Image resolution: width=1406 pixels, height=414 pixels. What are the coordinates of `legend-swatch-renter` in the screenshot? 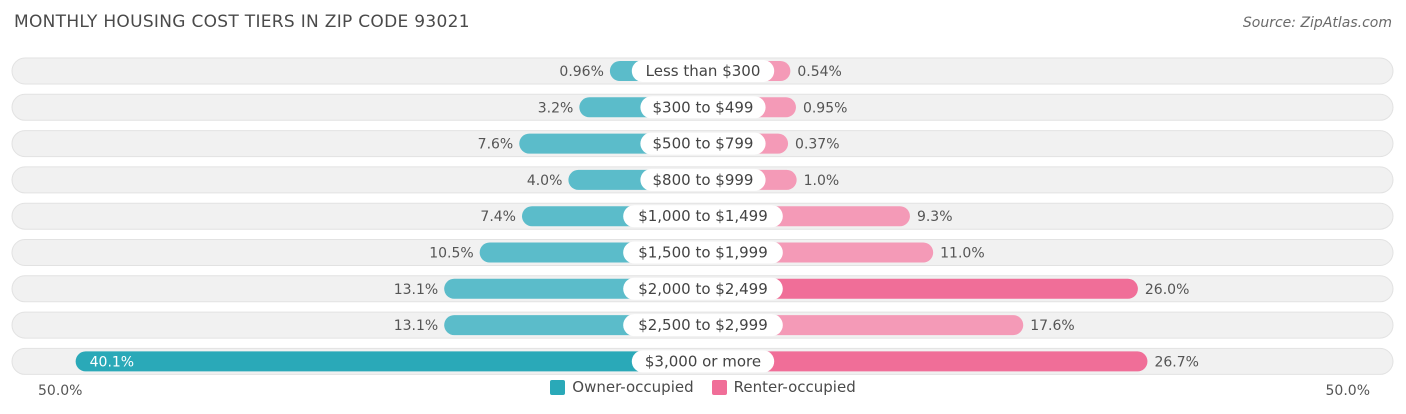 It's located at (719, 387).